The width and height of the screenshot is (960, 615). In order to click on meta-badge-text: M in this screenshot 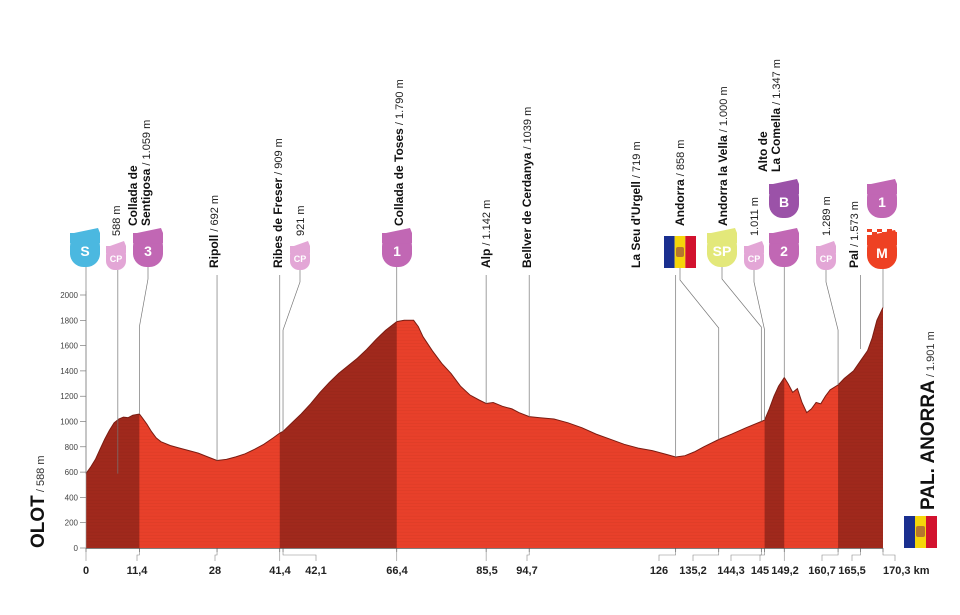, I will do `click(882, 253)`.